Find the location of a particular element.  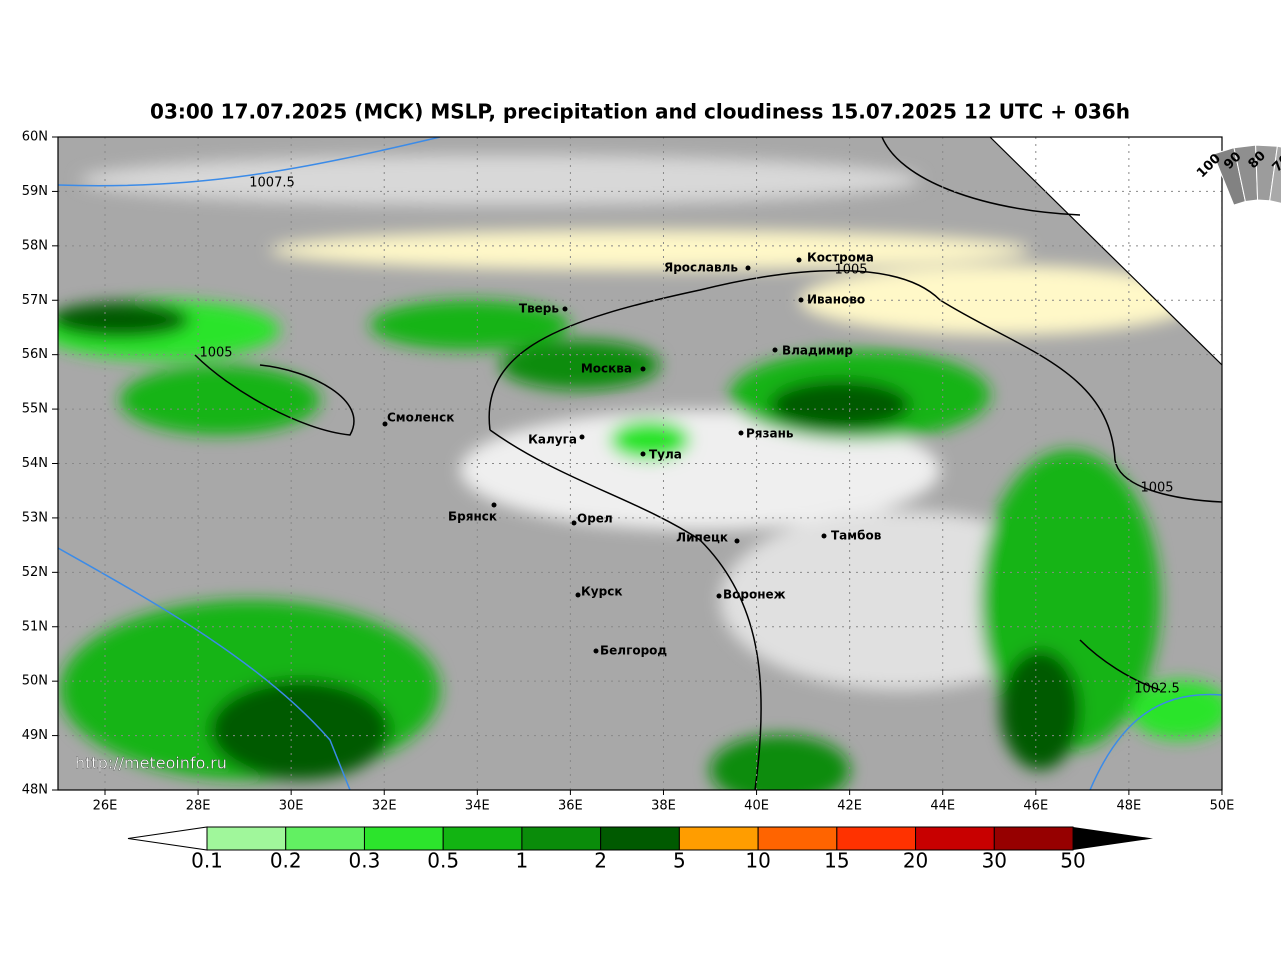

lon-label: 42E is located at coordinates (849, 806).